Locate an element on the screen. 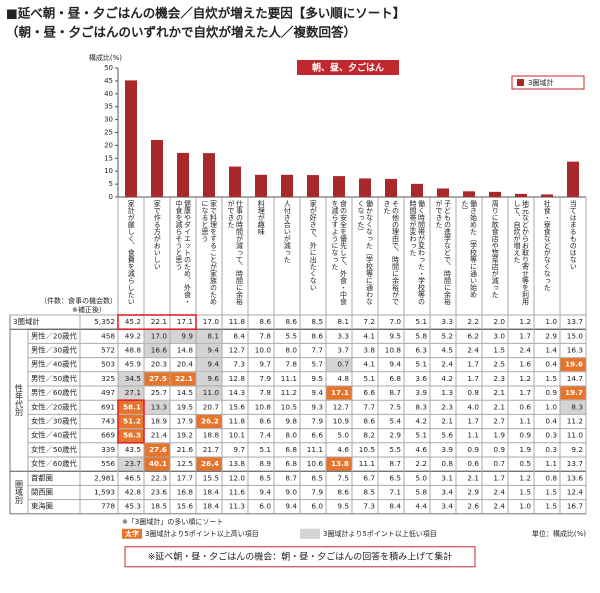 Image resolution: width=600 pixels, height=593 pixels. cell: 16.3 is located at coordinates (575, 350).